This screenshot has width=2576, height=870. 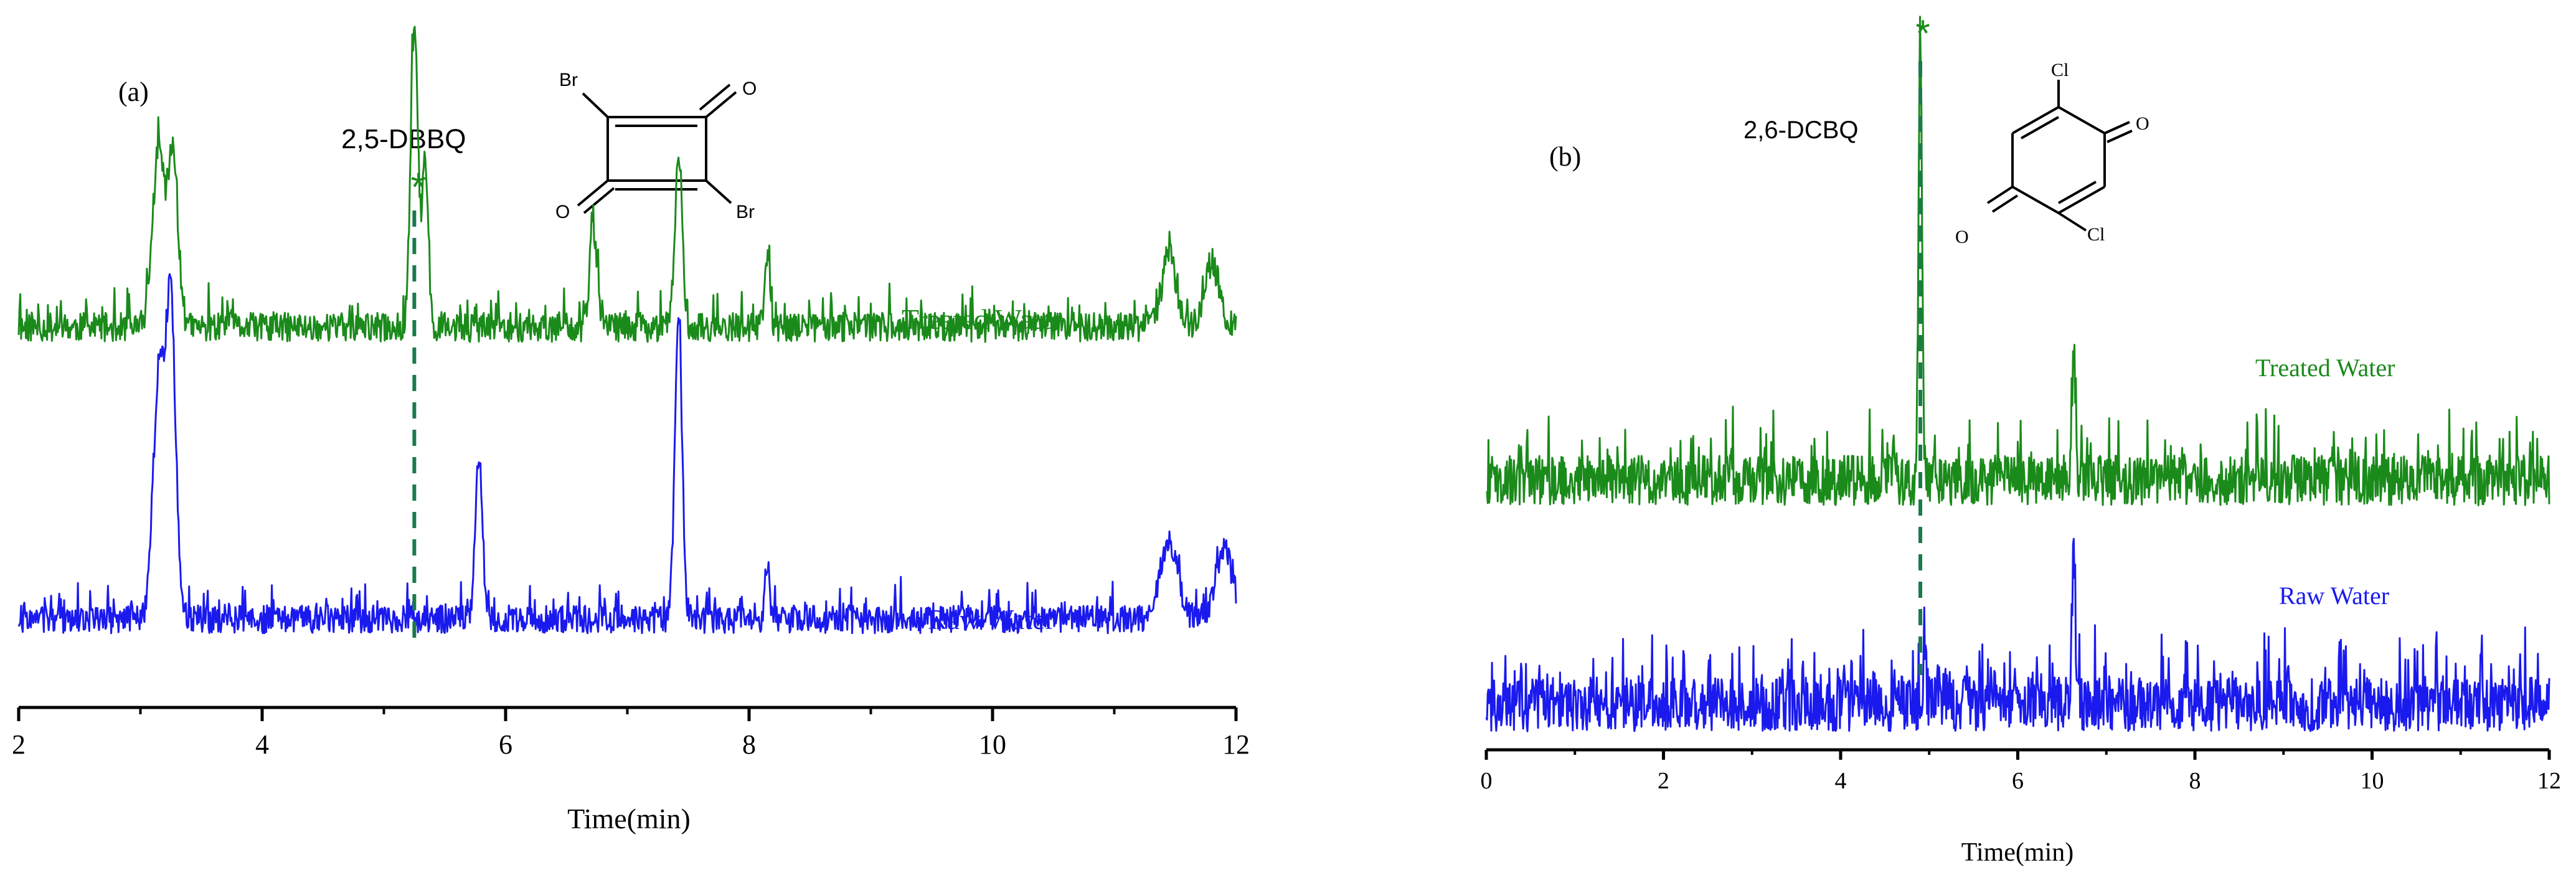 I want to click on panel-b-legend-raw: Raw Water, so click(x=2334, y=596).